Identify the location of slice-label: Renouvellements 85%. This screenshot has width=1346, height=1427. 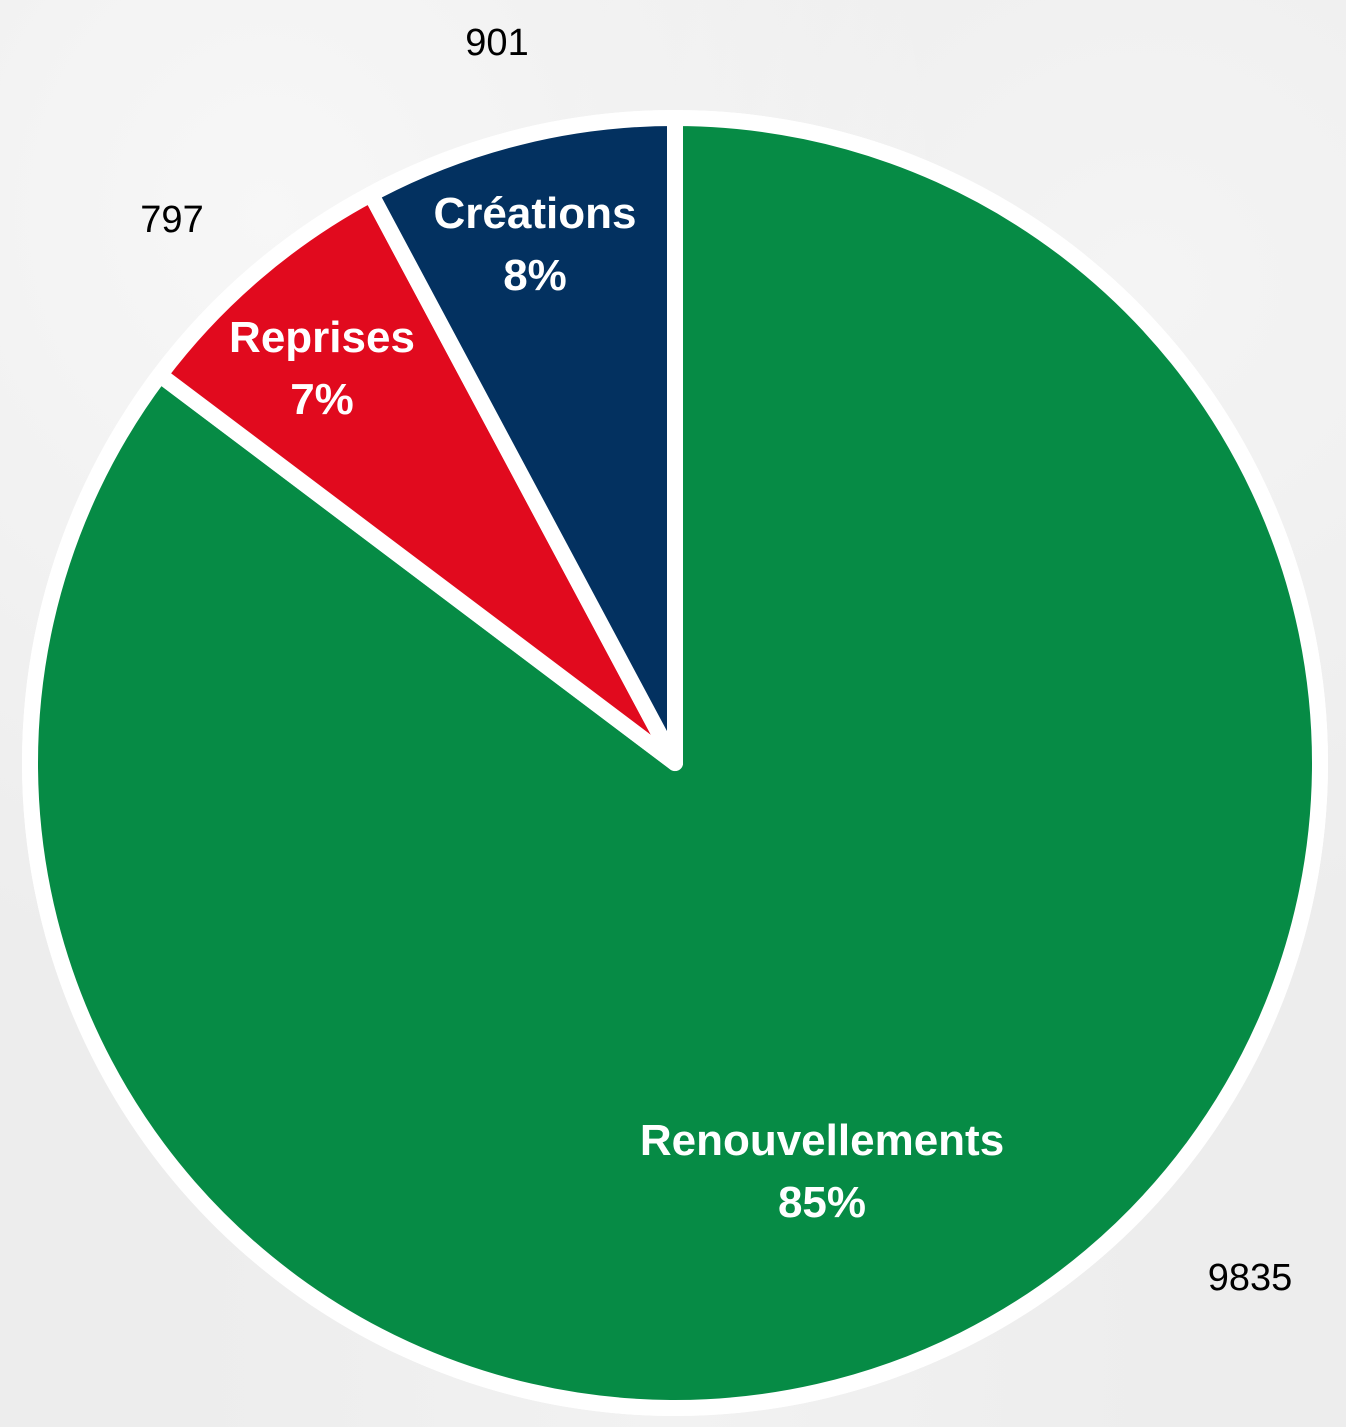
(822, 1171).